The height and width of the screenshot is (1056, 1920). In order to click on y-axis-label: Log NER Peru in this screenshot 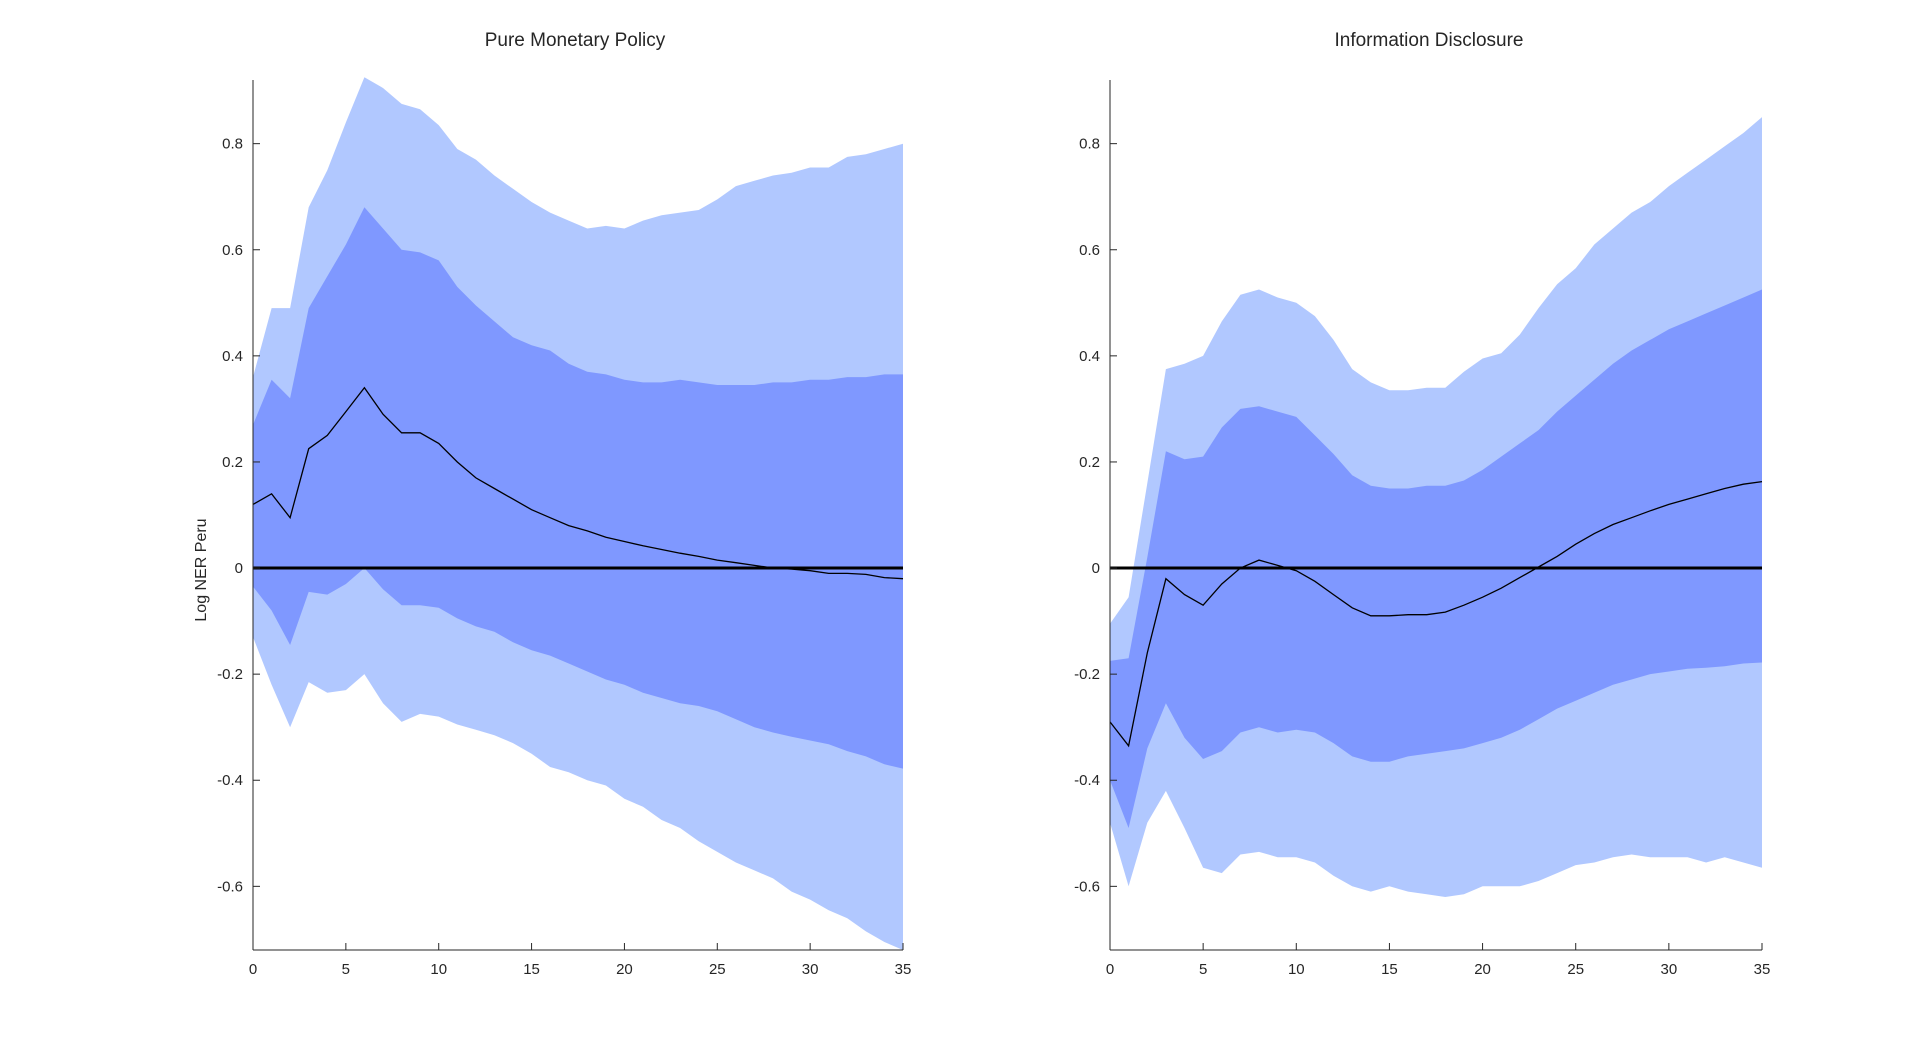, I will do `click(201, 569)`.